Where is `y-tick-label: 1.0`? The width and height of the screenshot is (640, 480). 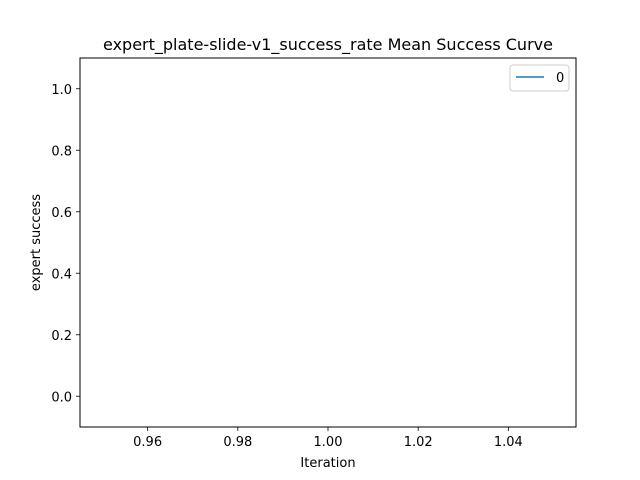 y-tick-label: 1.0 is located at coordinates (61, 90).